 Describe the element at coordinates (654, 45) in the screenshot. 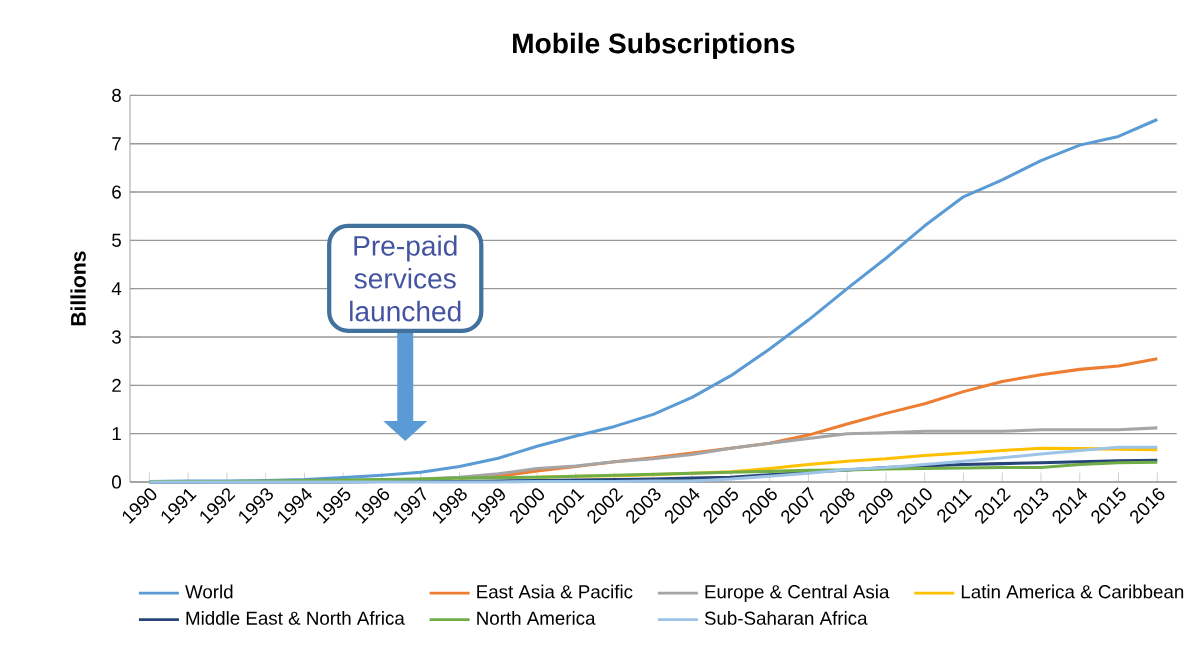

I see `chart-title: Mobile Subscriptions` at that location.